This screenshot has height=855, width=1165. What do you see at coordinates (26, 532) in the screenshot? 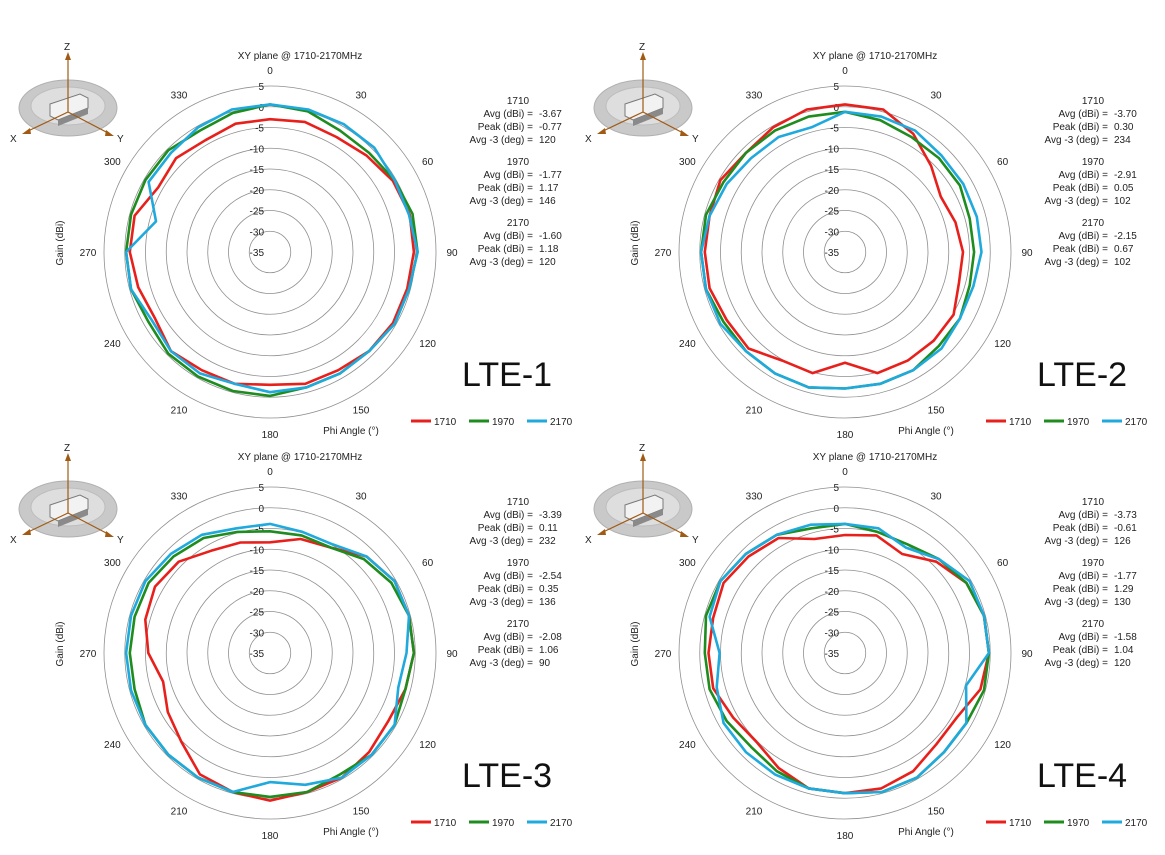
I see `x-axis-arrow` at bounding box center [26, 532].